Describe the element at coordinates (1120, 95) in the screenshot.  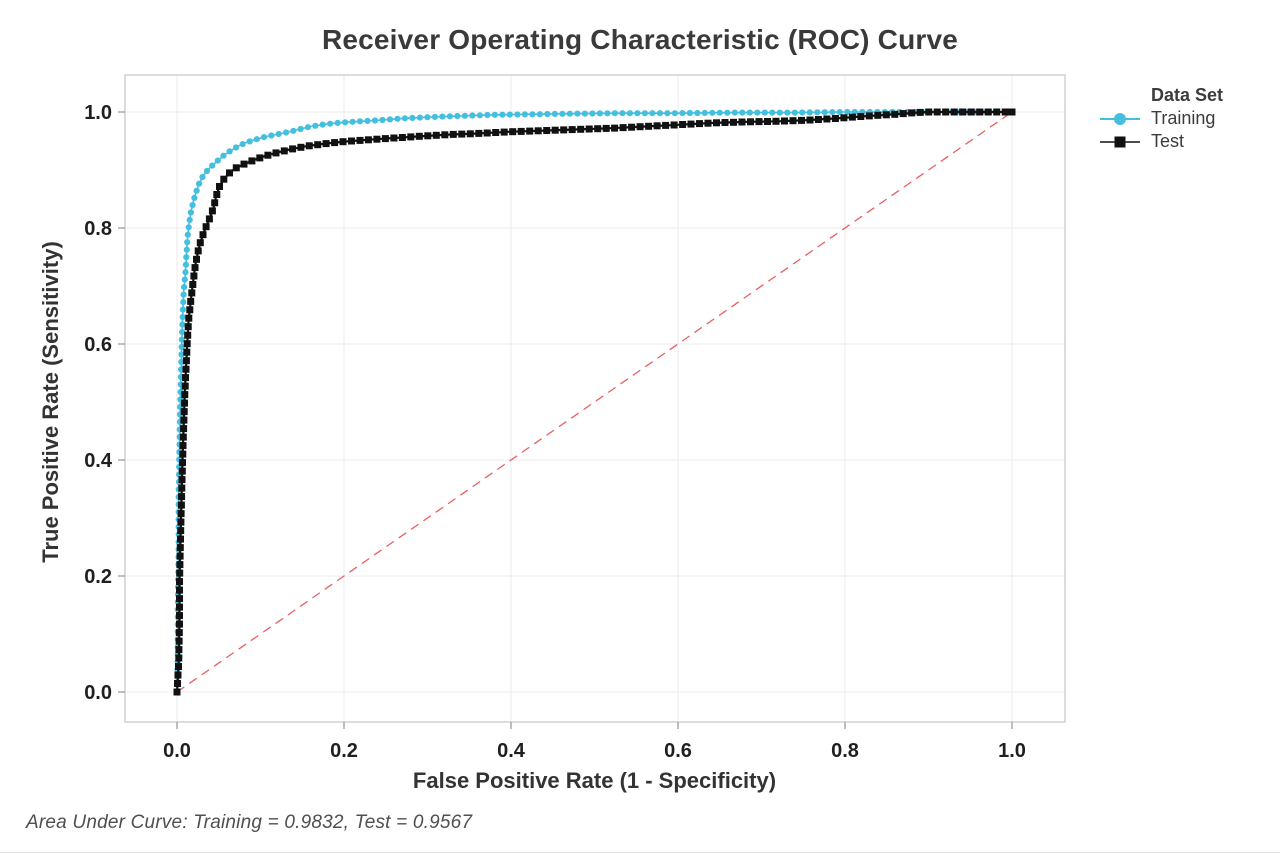
I see `legend-header-spacer` at that location.